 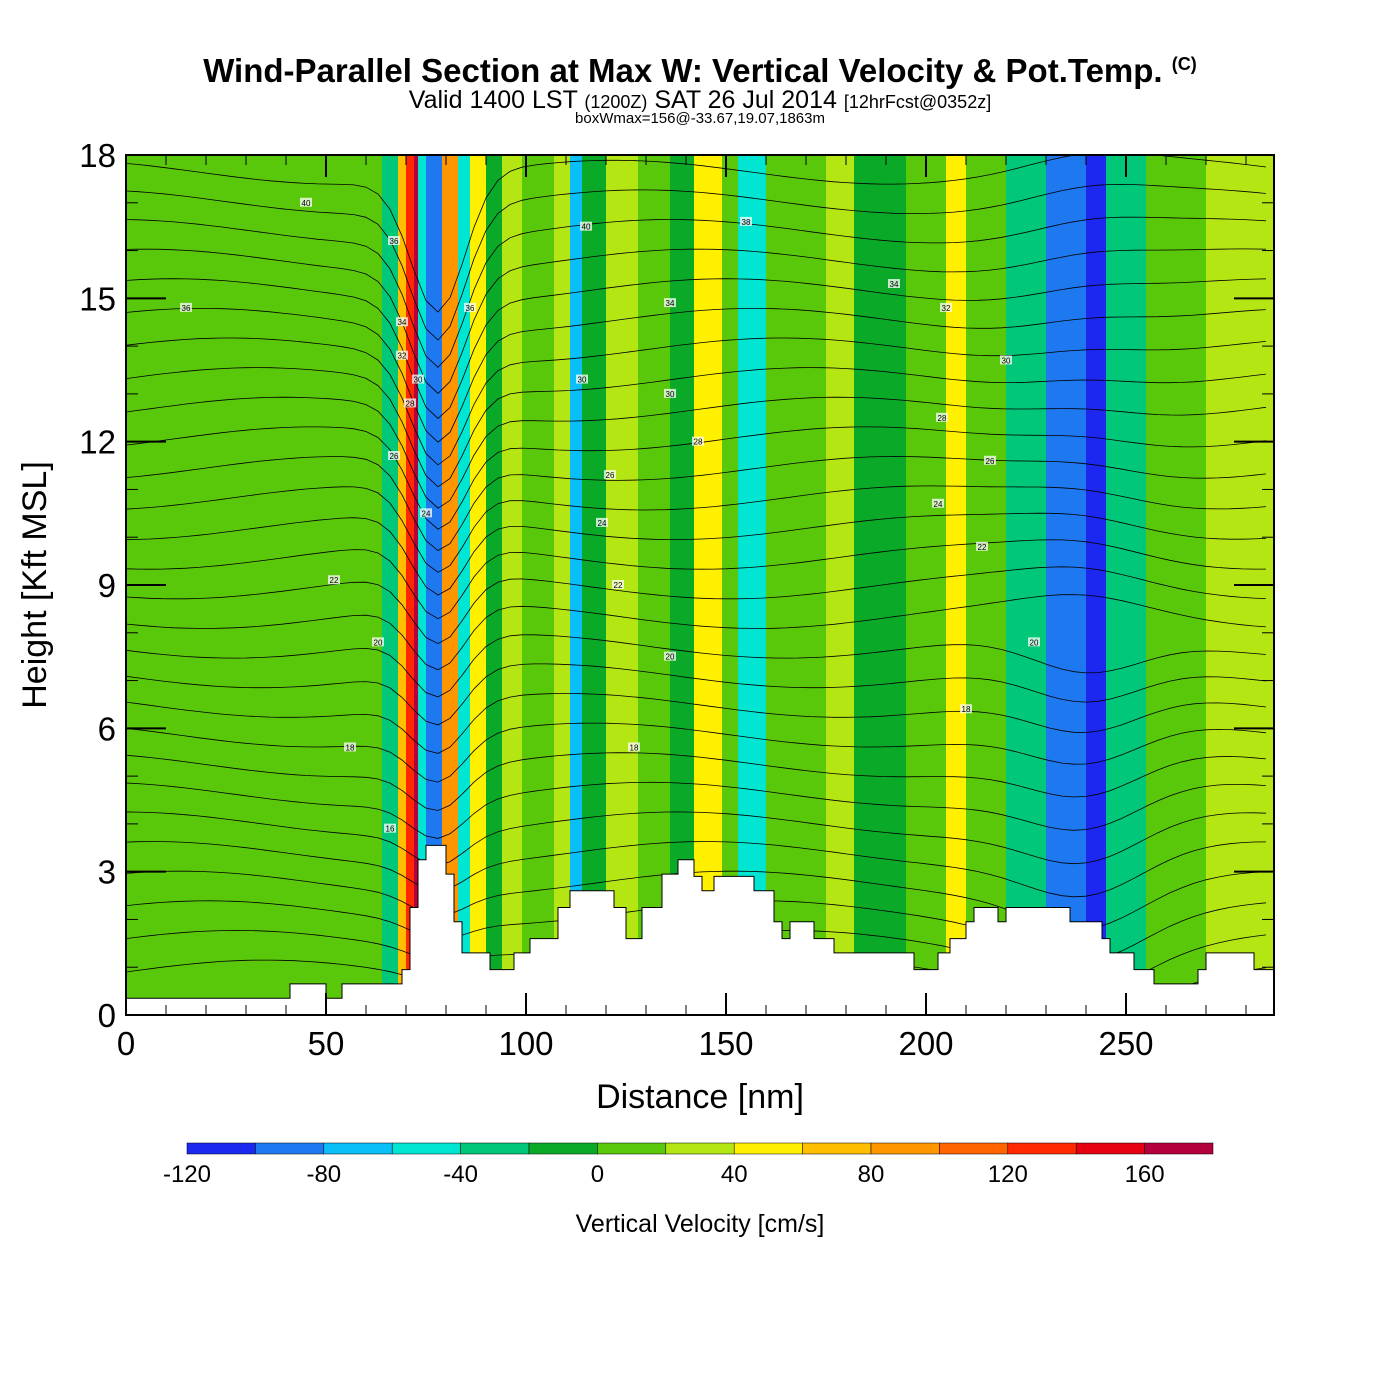 What do you see at coordinates (107, 1015) in the screenshot?
I see `y-tick-label: 0` at bounding box center [107, 1015].